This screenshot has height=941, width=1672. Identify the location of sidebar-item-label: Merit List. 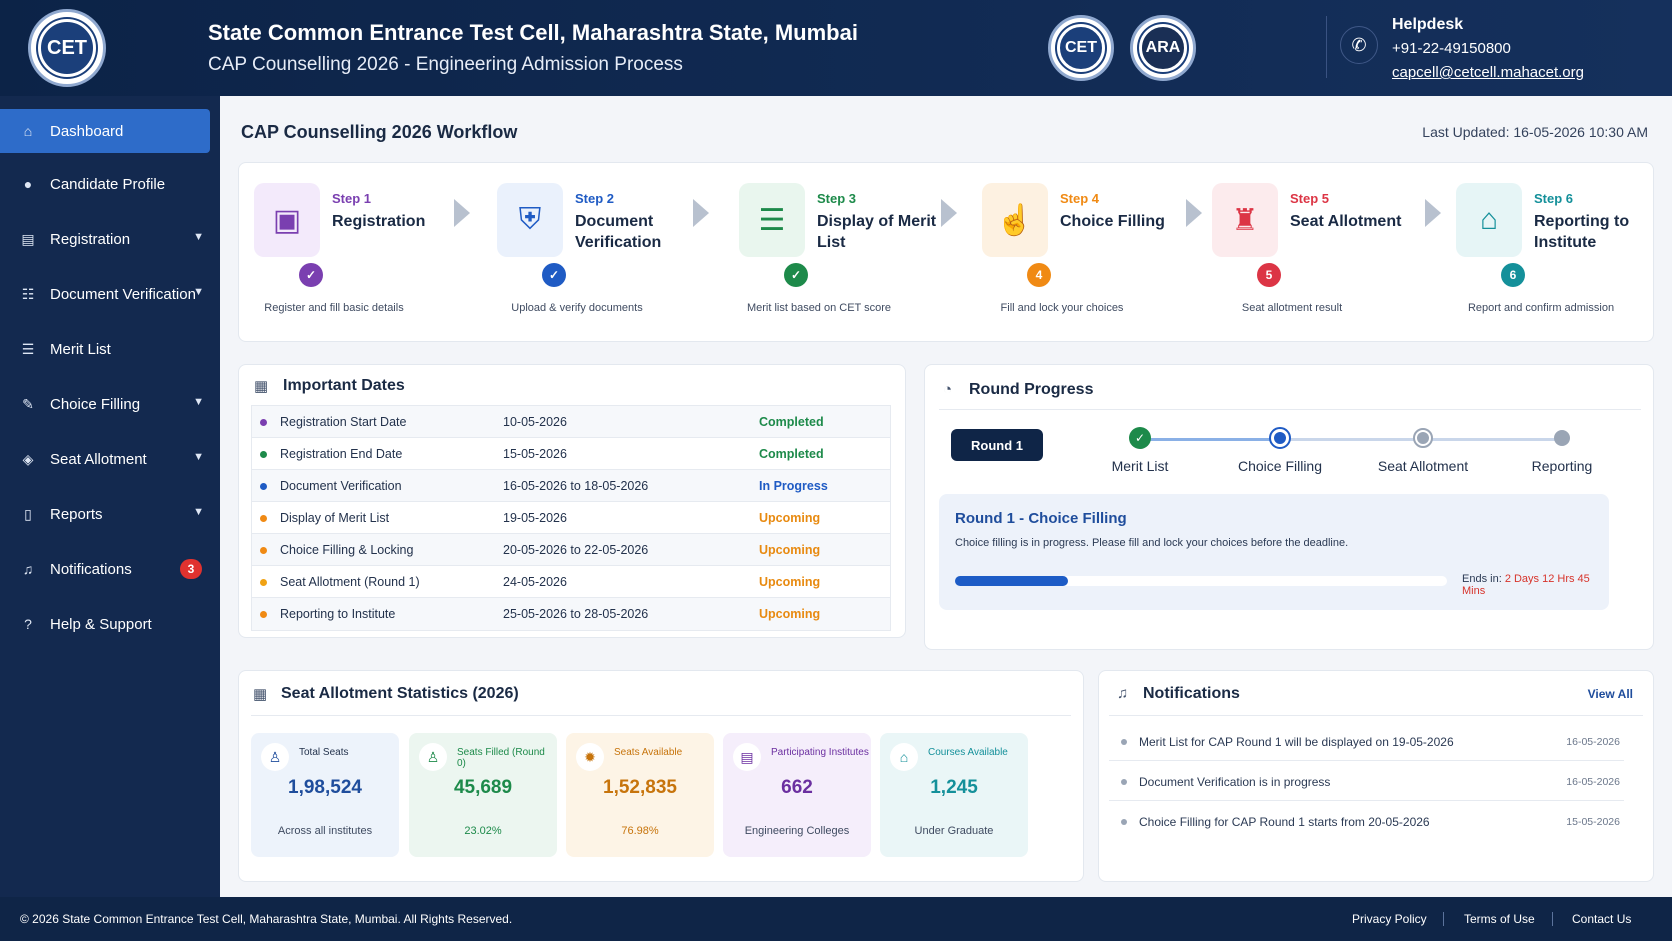
(80, 349).